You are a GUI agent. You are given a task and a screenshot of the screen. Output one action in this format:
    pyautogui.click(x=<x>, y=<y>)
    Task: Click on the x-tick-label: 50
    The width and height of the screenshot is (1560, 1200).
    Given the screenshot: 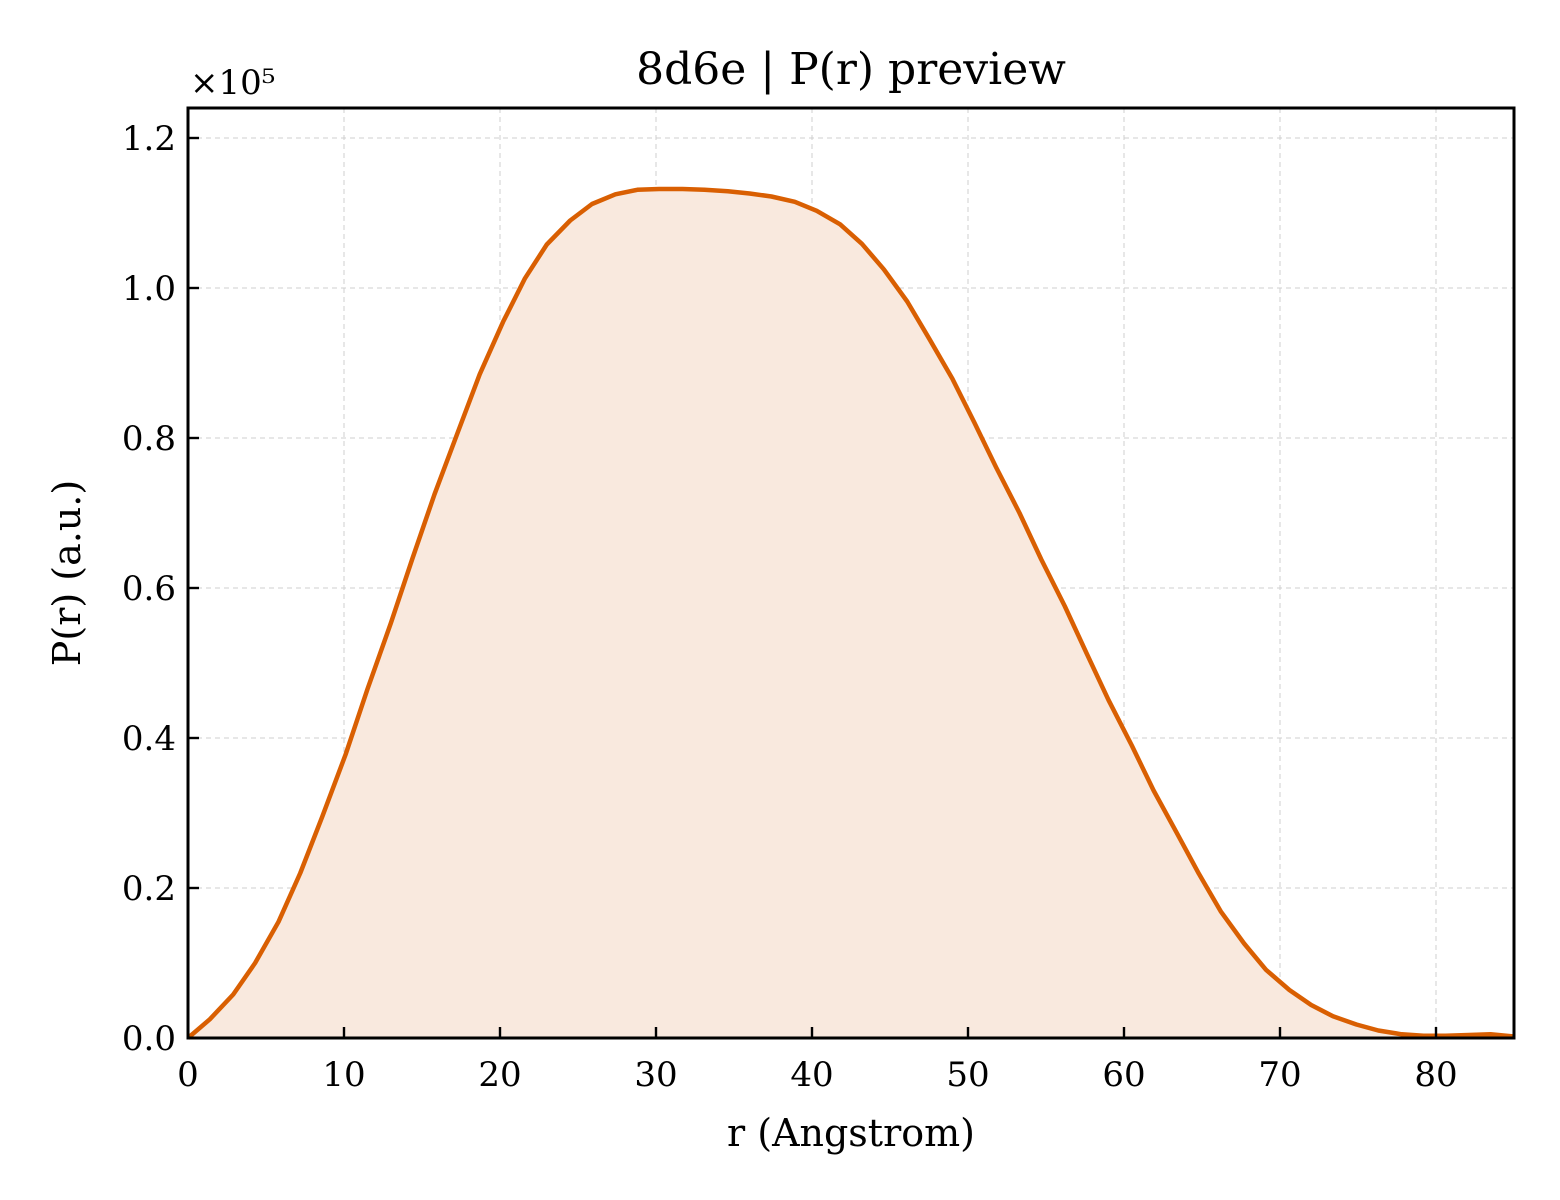 What is the action you would take?
    pyautogui.click(x=967, y=1075)
    